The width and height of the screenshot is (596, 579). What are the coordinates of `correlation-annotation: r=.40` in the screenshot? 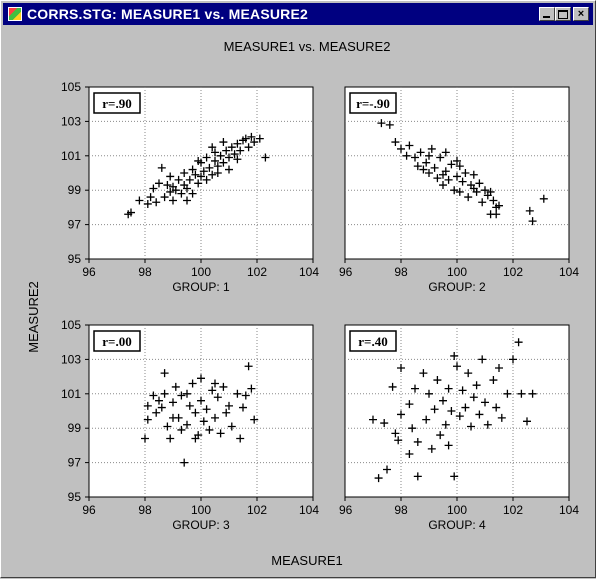 It's located at (373, 341).